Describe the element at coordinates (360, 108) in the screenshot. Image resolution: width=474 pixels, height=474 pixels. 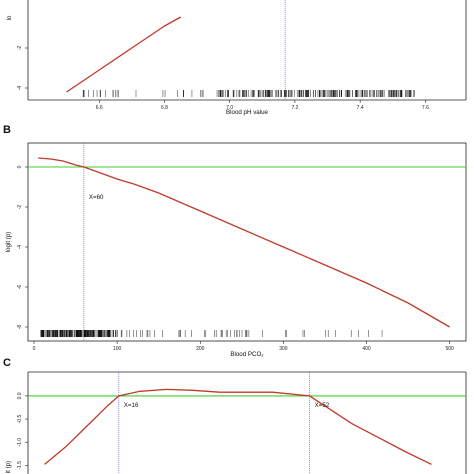
I see `x-tick-label: 7.4` at that location.